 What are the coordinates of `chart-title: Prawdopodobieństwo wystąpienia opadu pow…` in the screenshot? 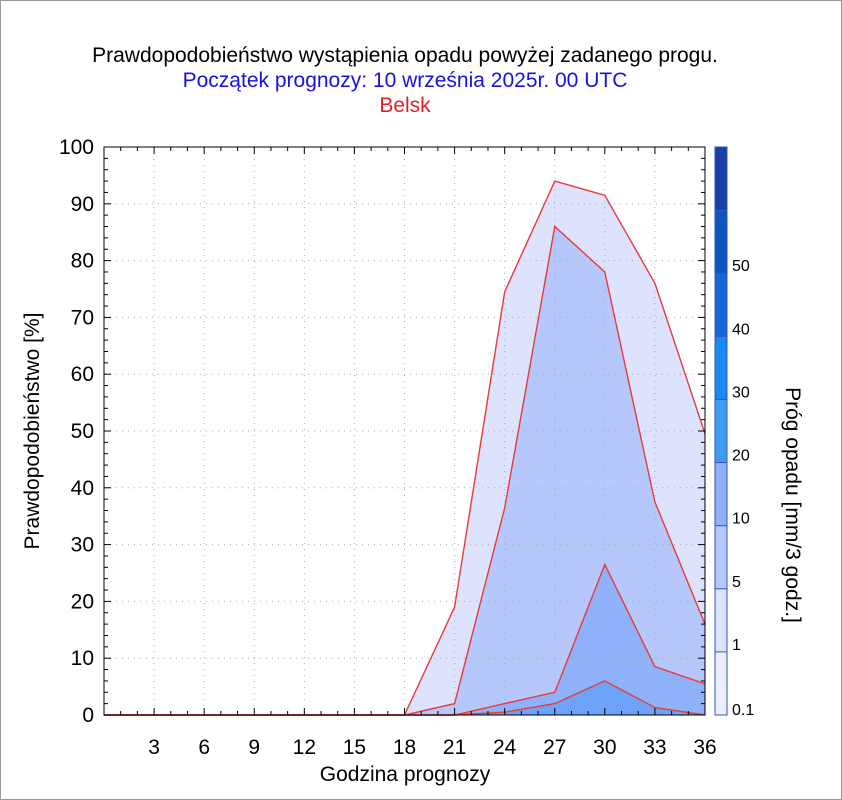 It's located at (405, 55).